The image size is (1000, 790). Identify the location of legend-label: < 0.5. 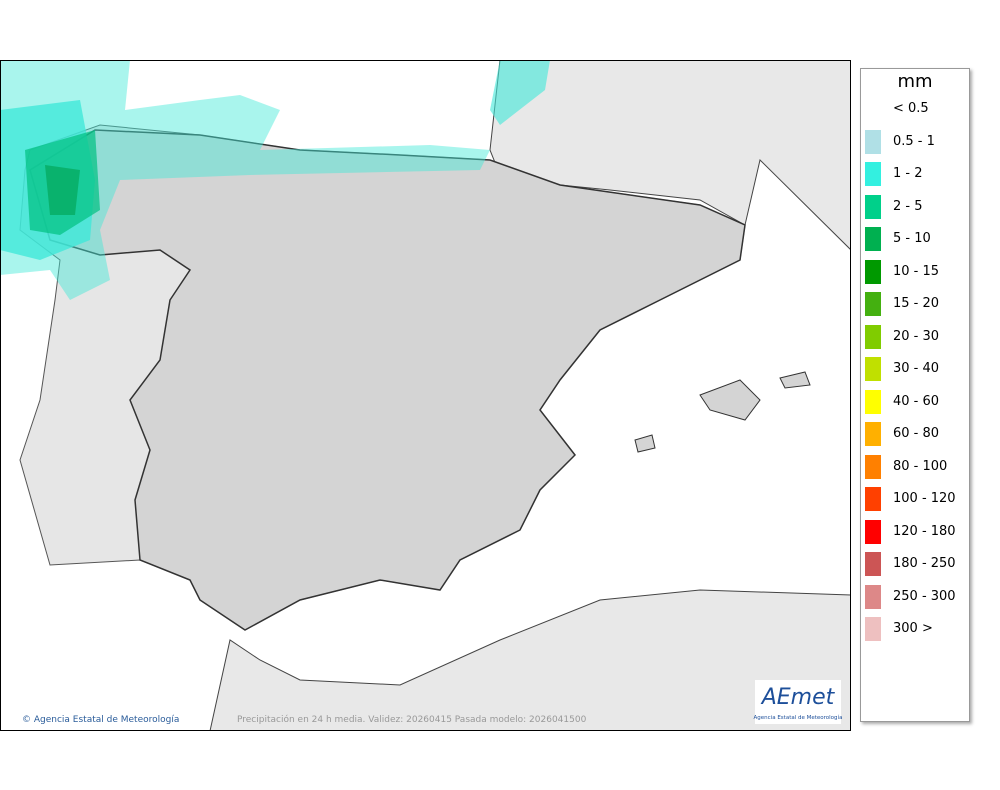
(911, 108).